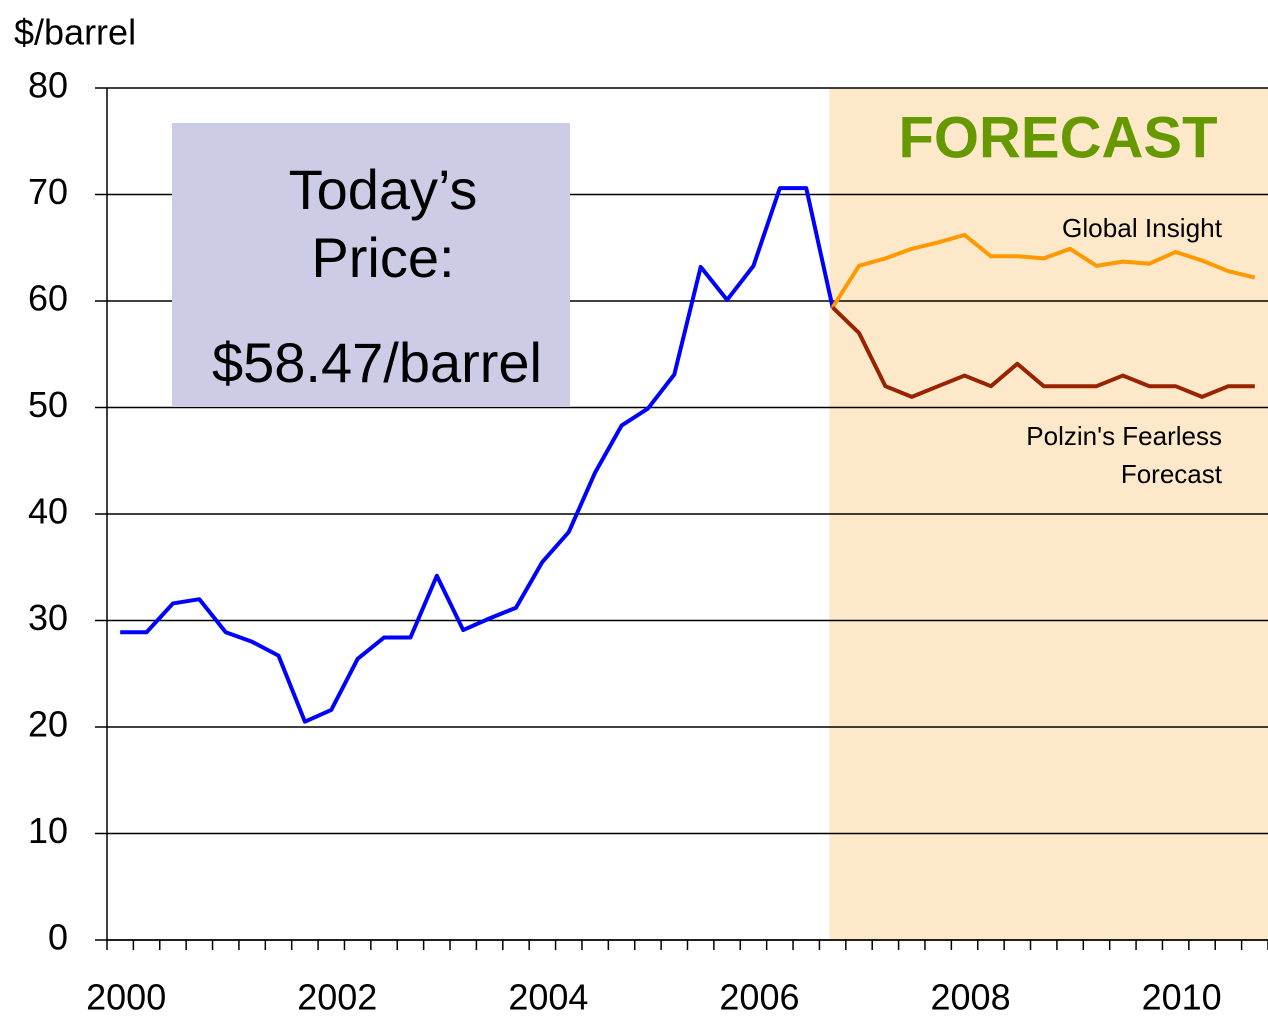 The height and width of the screenshot is (1024, 1268). I want to click on y-tick-label: 40, so click(48, 511).